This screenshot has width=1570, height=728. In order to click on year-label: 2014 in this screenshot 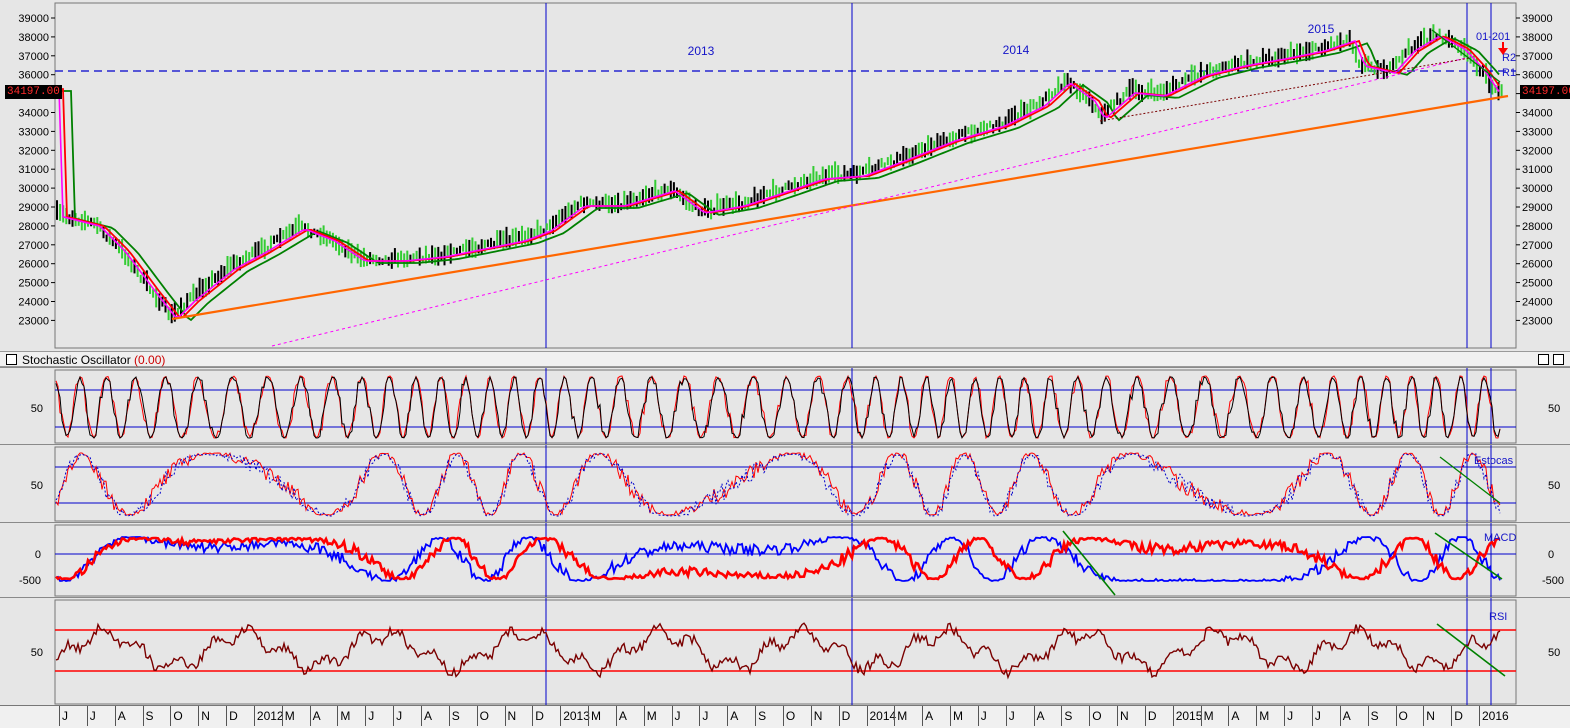, I will do `click(1016, 50)`.